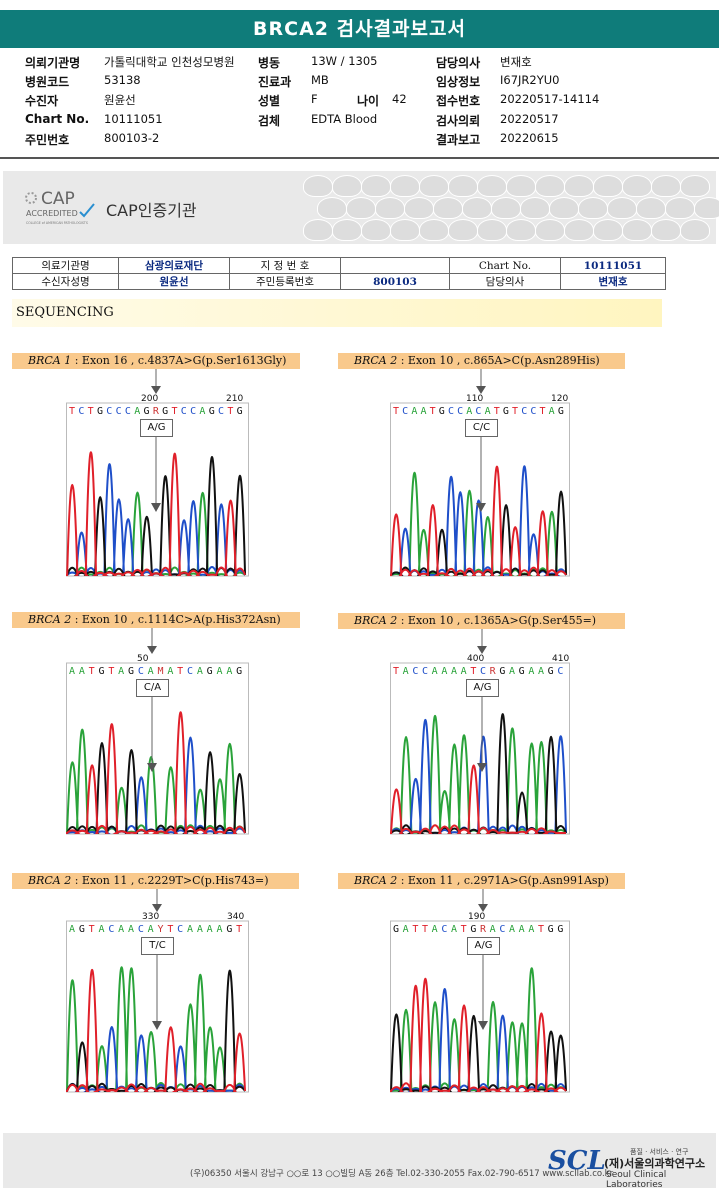  I want to click on gene-name: BRCA 2, so click(50, 619).